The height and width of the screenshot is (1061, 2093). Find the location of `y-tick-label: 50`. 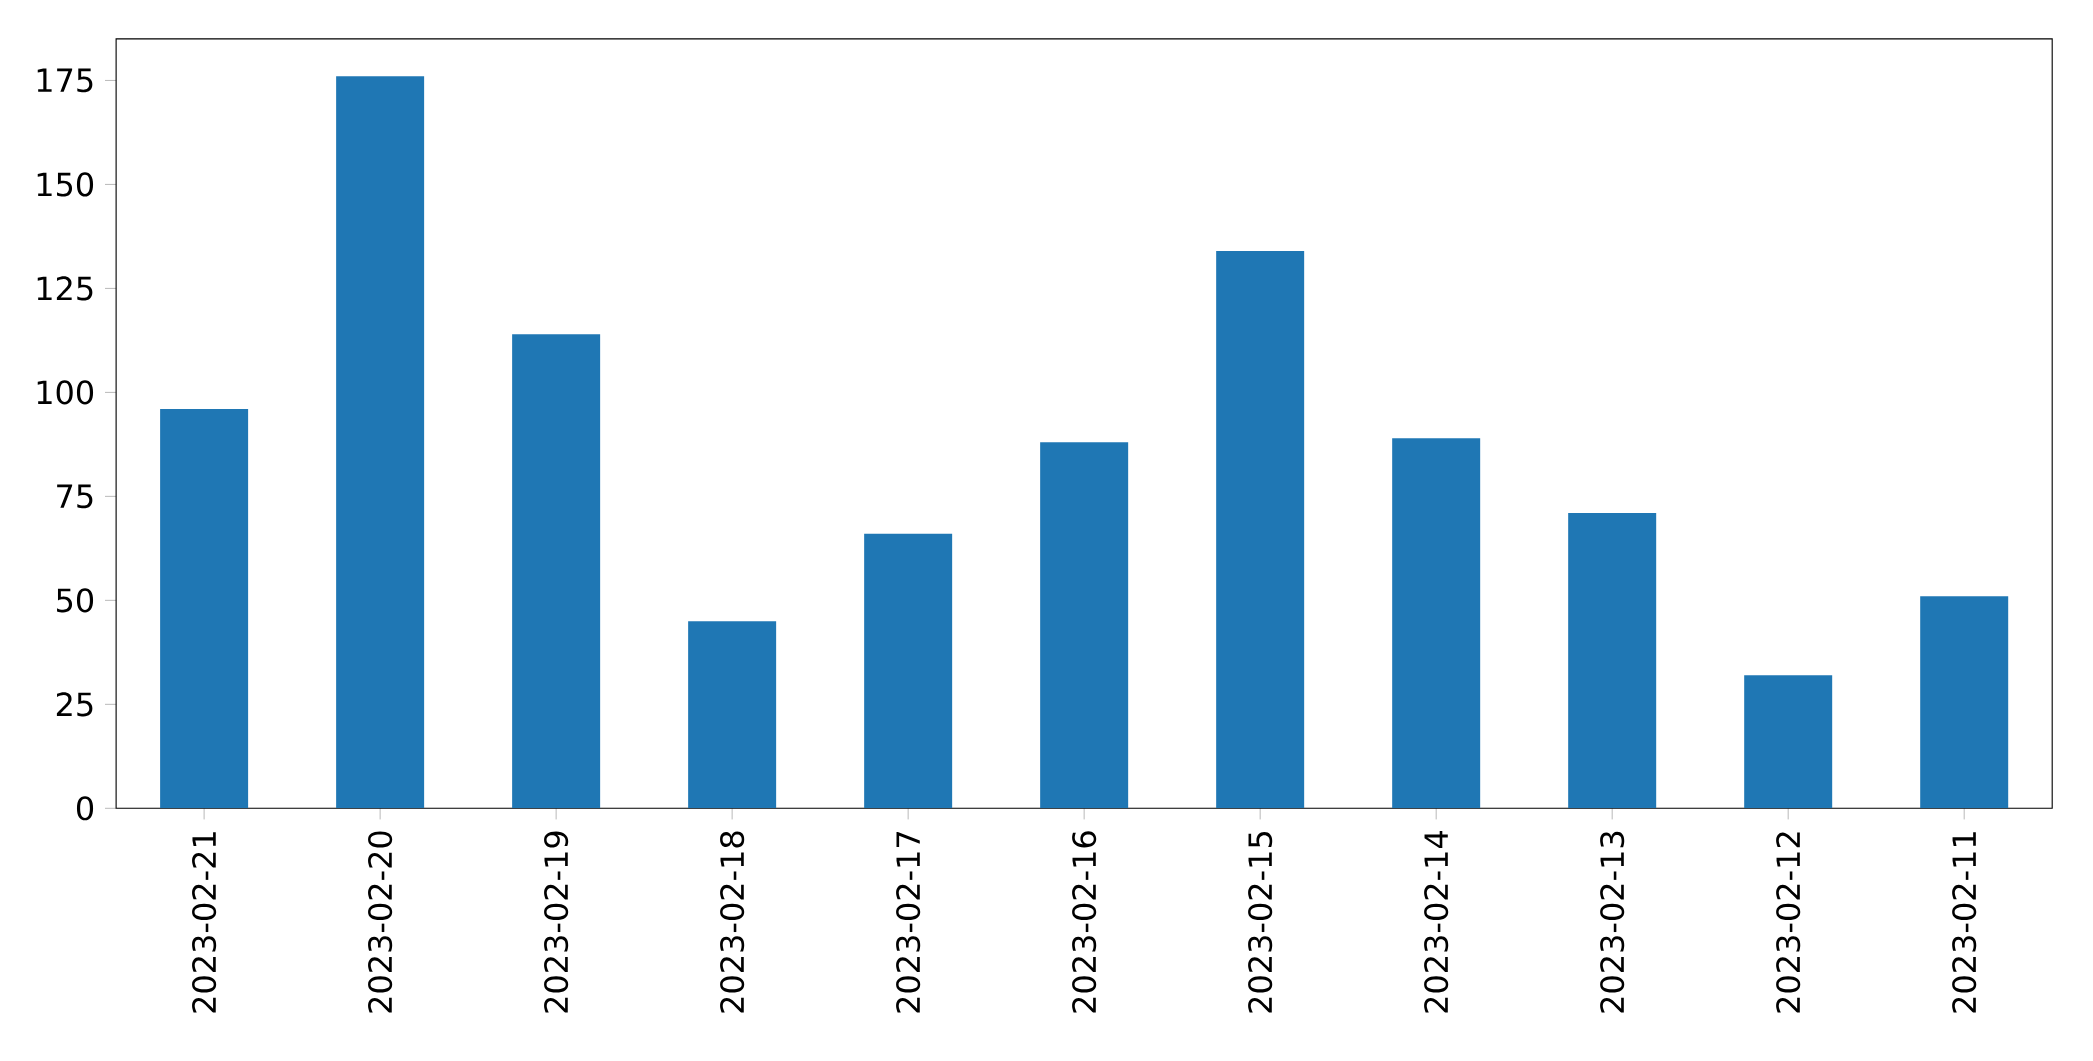

y-tick-label: 50 is located at coordinates (75, 600).